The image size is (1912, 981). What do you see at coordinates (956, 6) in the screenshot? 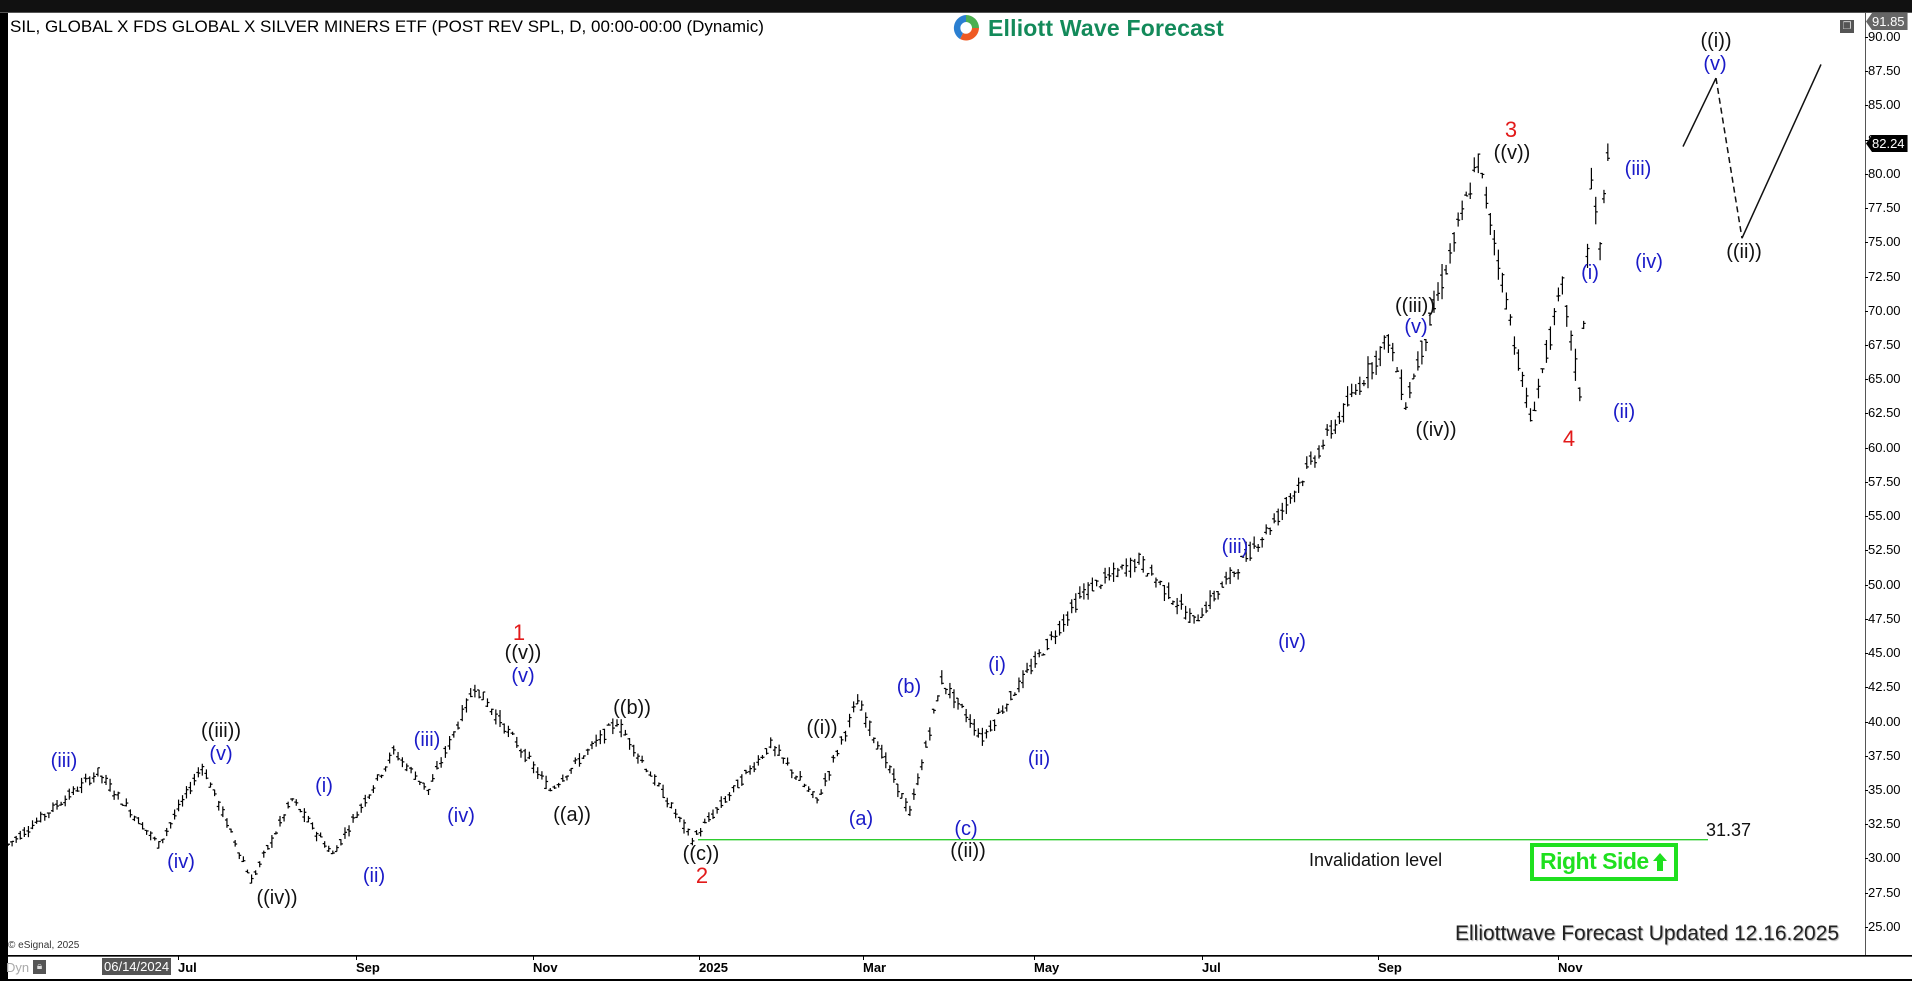
I see `window-top-bar` at bounding box center [956, 6].